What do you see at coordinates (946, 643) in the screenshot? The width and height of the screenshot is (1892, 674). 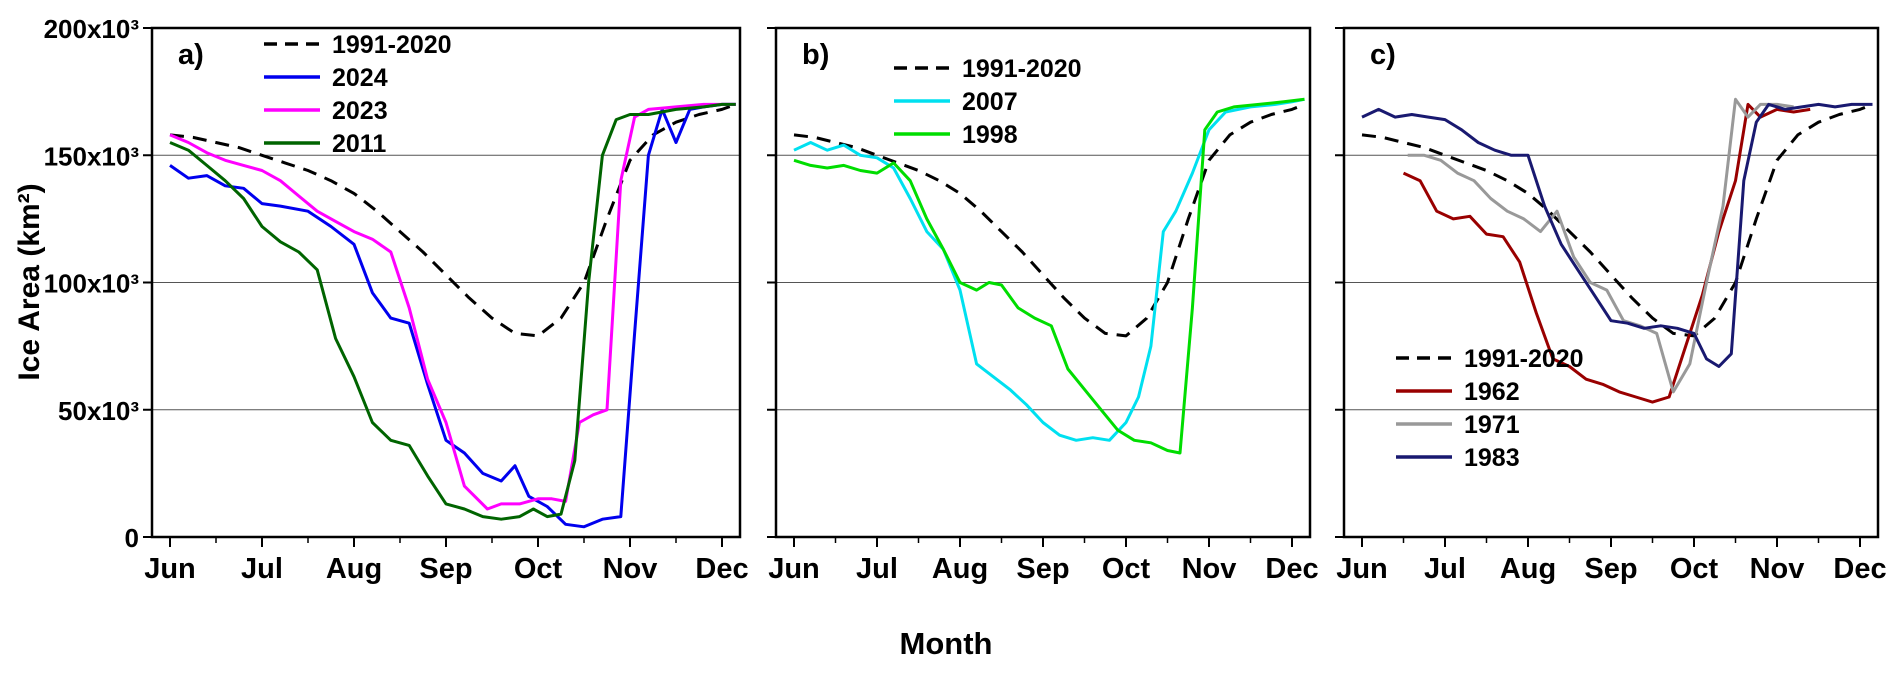 I see `x-axis-title: Month` at bounding box center [946, 643].